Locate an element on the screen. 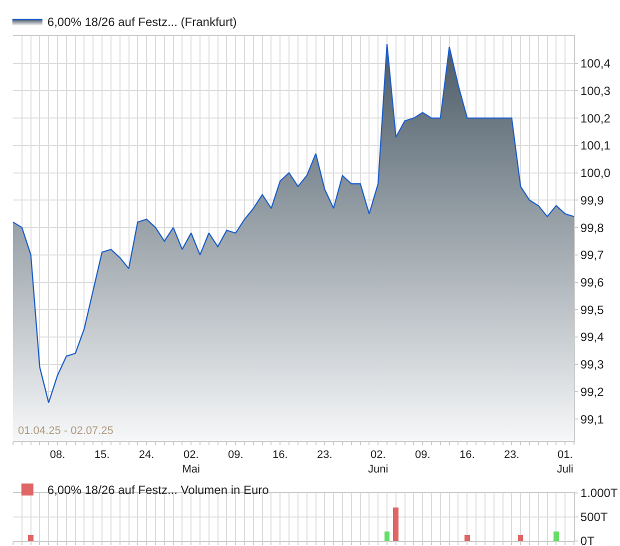  y-tick-label: 0T is located at coordinates (588, 540).